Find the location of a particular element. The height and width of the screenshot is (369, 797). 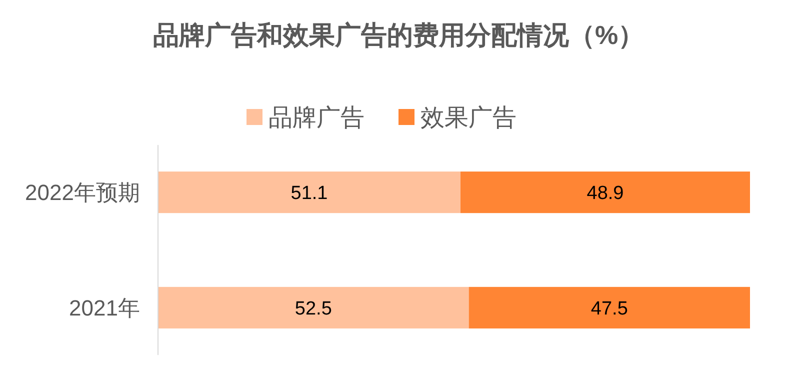

legend-label: 效果广告 is located at coordinates (468, 118).